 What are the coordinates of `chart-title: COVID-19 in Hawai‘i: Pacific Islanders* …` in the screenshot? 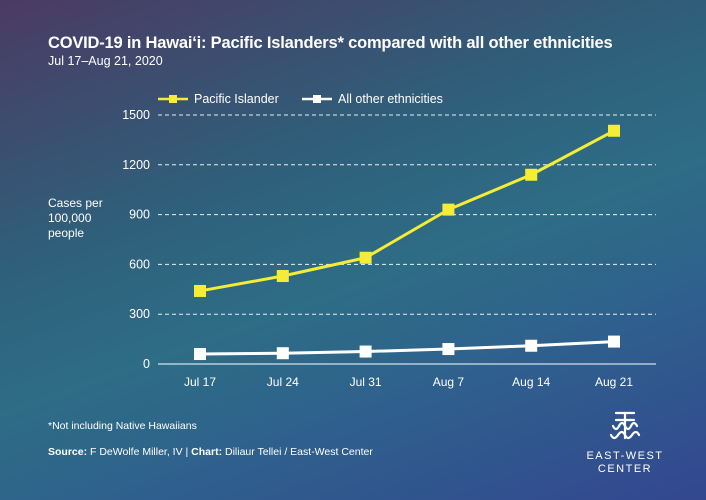 It's located at (330, 43).